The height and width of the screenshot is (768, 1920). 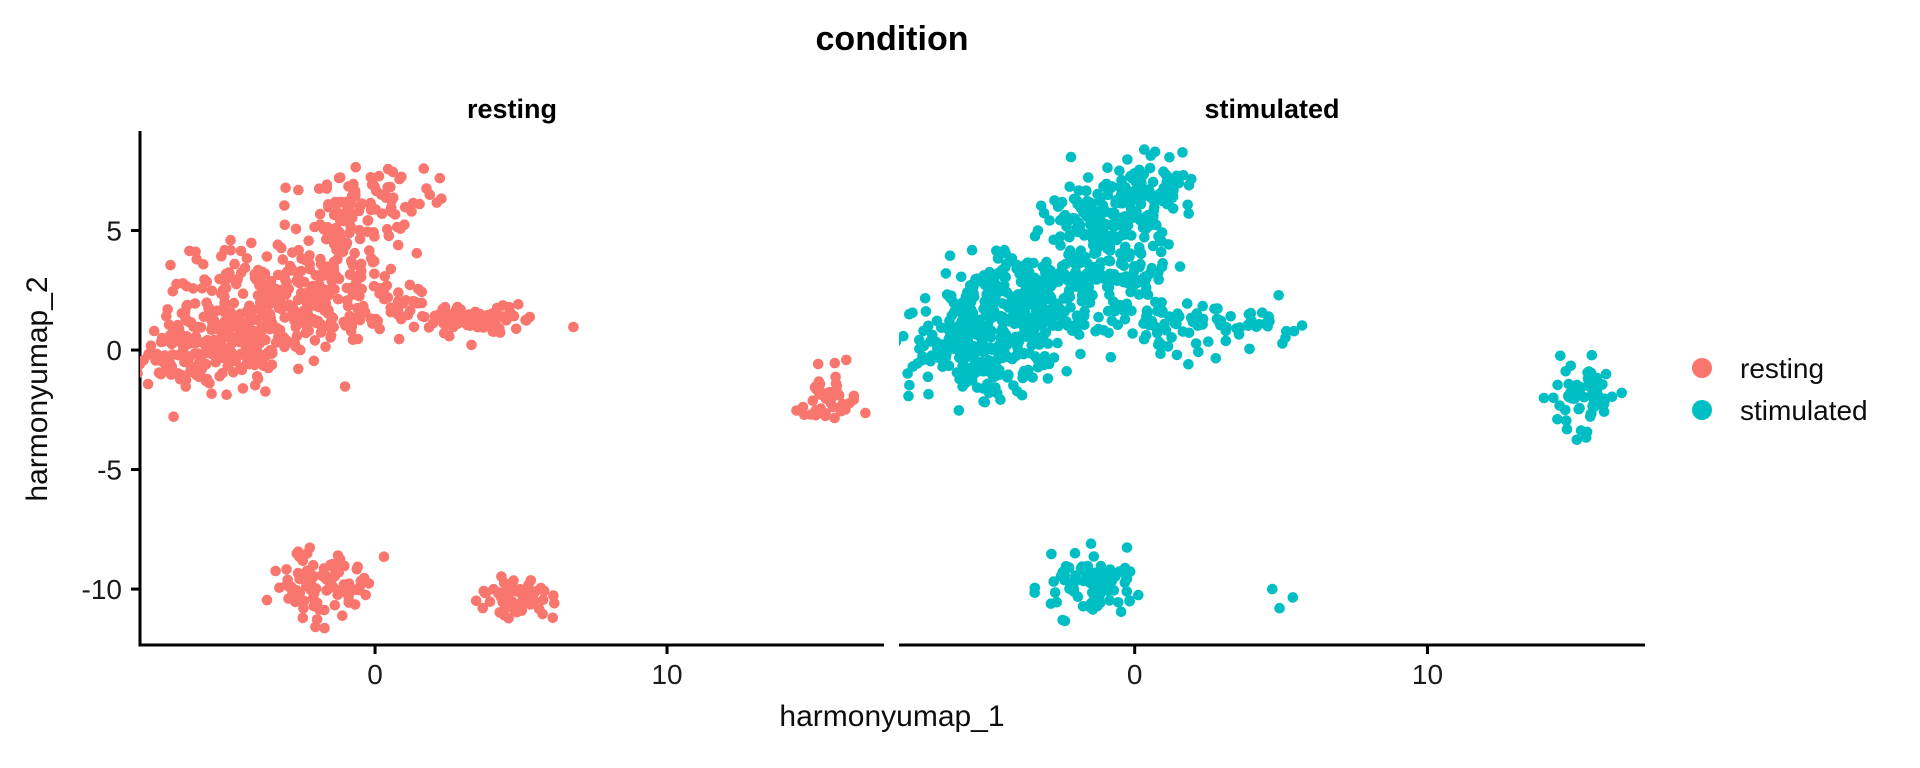 What do you see at coordinates (37, 388) in the screenshot?
I see `y-axis-label: harmonyumap_2` at bounding box center [37, 388].